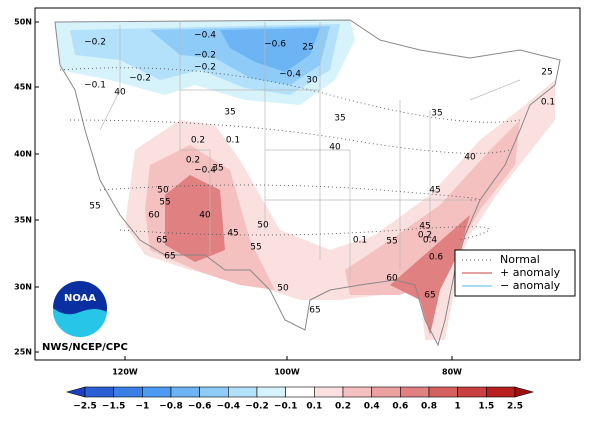 The width and height of the screenshot is (600, 421). Describe the element at coordinates (429, 407) in the screenshot. I see `colorbar-label: 0.8` at that location.